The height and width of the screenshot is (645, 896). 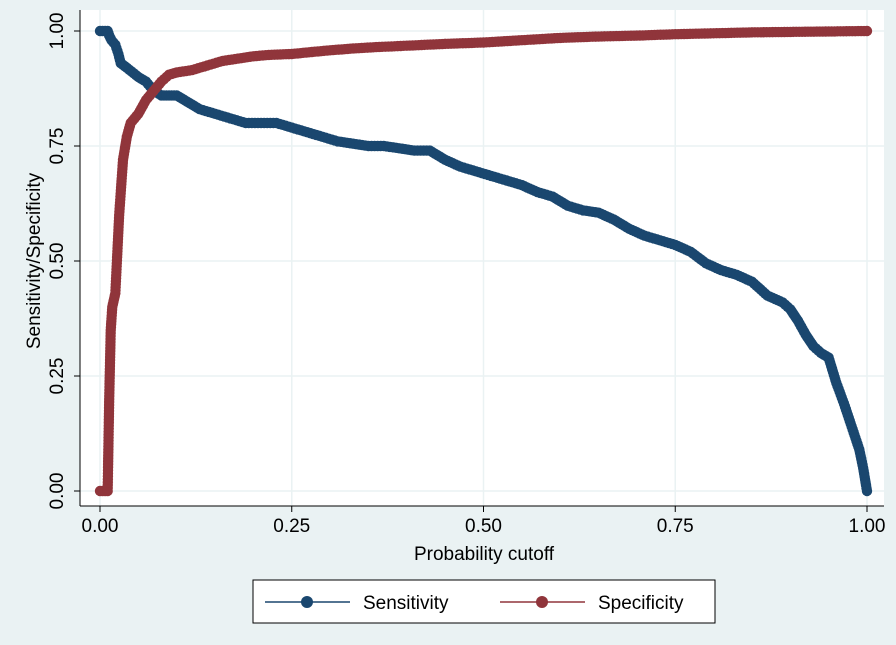 I want to click on legend-marker-specificity, so click(x=542, y=602).